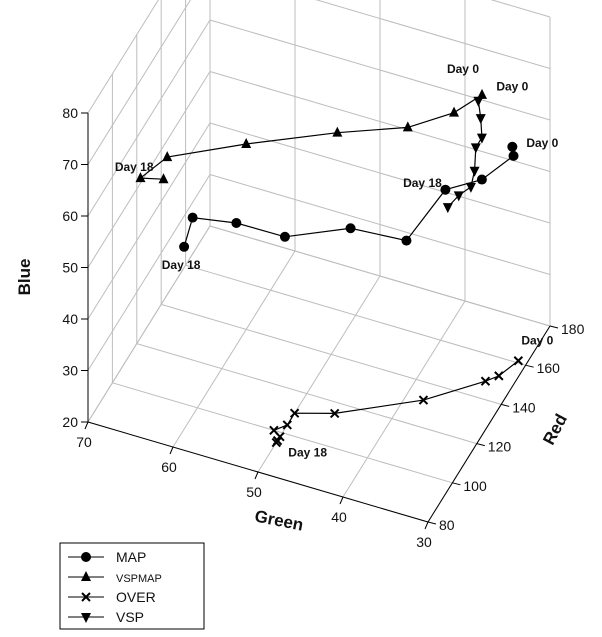 The width and height of the screenshot is (602, 637). Describe the element at coordinates (132, 586) in the screenshot. I see `legend: MAP VSPMAP OVER VSP` at that location.